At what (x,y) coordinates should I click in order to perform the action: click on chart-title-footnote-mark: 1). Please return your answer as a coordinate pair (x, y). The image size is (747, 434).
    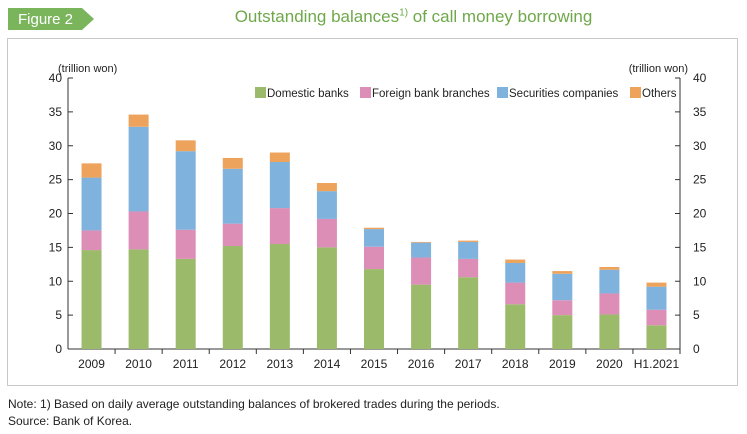
    Looking at the image, I should click on (404, 13).